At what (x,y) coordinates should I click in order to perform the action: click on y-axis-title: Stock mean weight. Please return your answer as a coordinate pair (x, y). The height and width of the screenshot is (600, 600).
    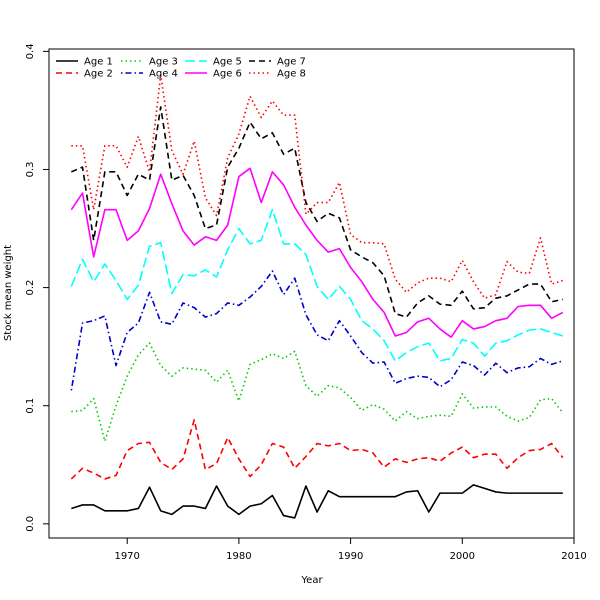
    Looking at the image, I should click on (8, 293).